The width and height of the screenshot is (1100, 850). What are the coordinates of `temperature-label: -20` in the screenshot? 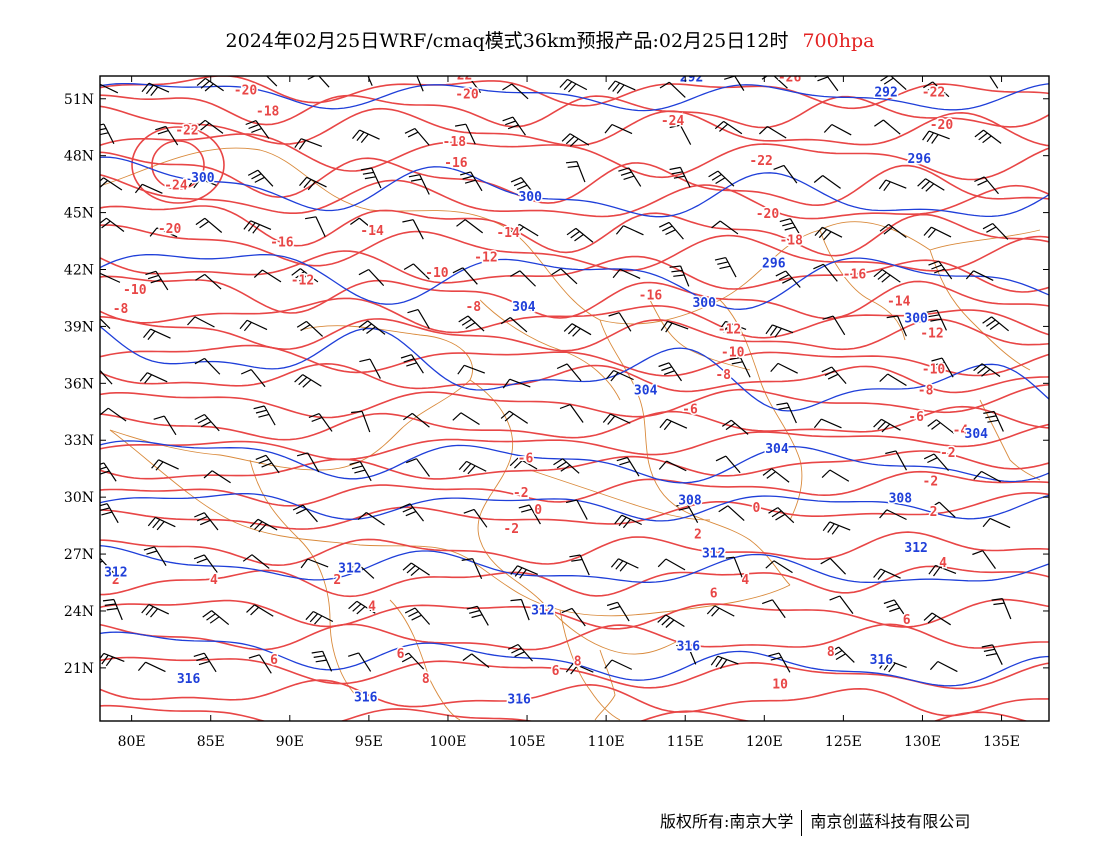 It's located at (942, 125).